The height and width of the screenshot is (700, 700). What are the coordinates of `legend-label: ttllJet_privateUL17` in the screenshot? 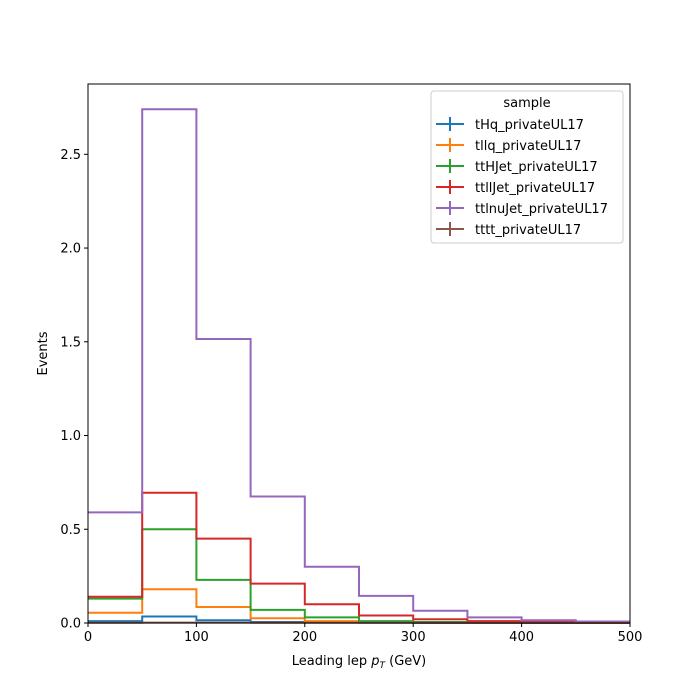 It's located at (535, 188).